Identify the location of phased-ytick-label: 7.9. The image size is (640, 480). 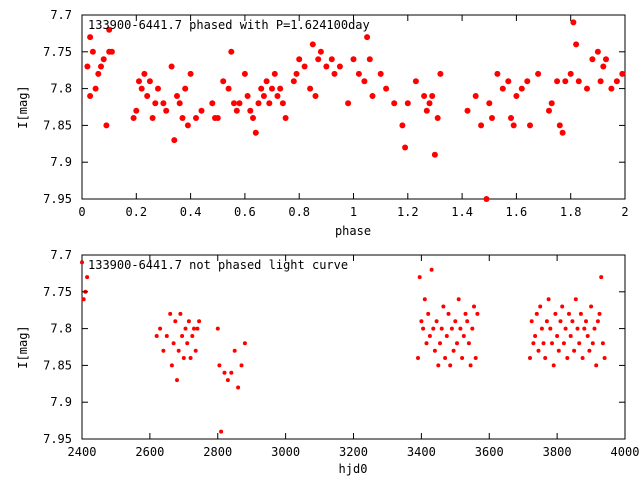
(61, 162).